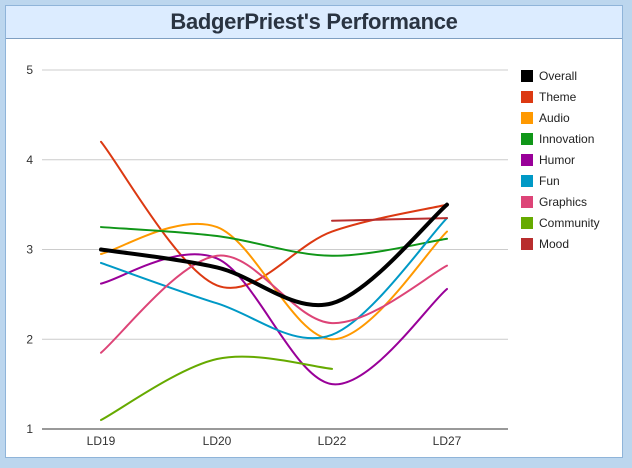 The image size is (632, 468). I want to click on legend-swatch-overall, so click(527, 76).